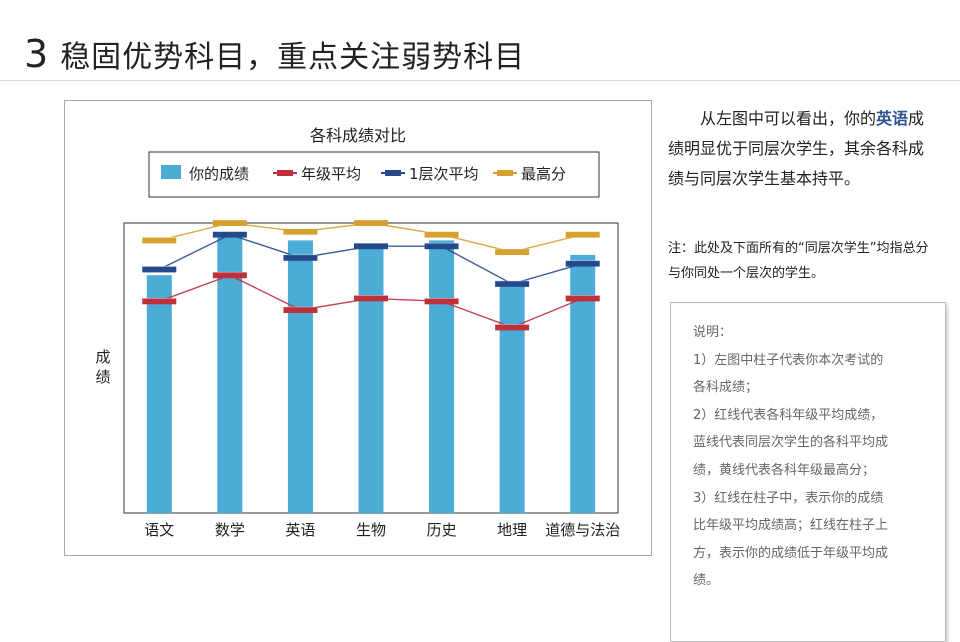  What do you see at coordinates (726, 388) in the screenshot?
I see `explanation-line: 各科成绩；` at bounding box center [726, 388].